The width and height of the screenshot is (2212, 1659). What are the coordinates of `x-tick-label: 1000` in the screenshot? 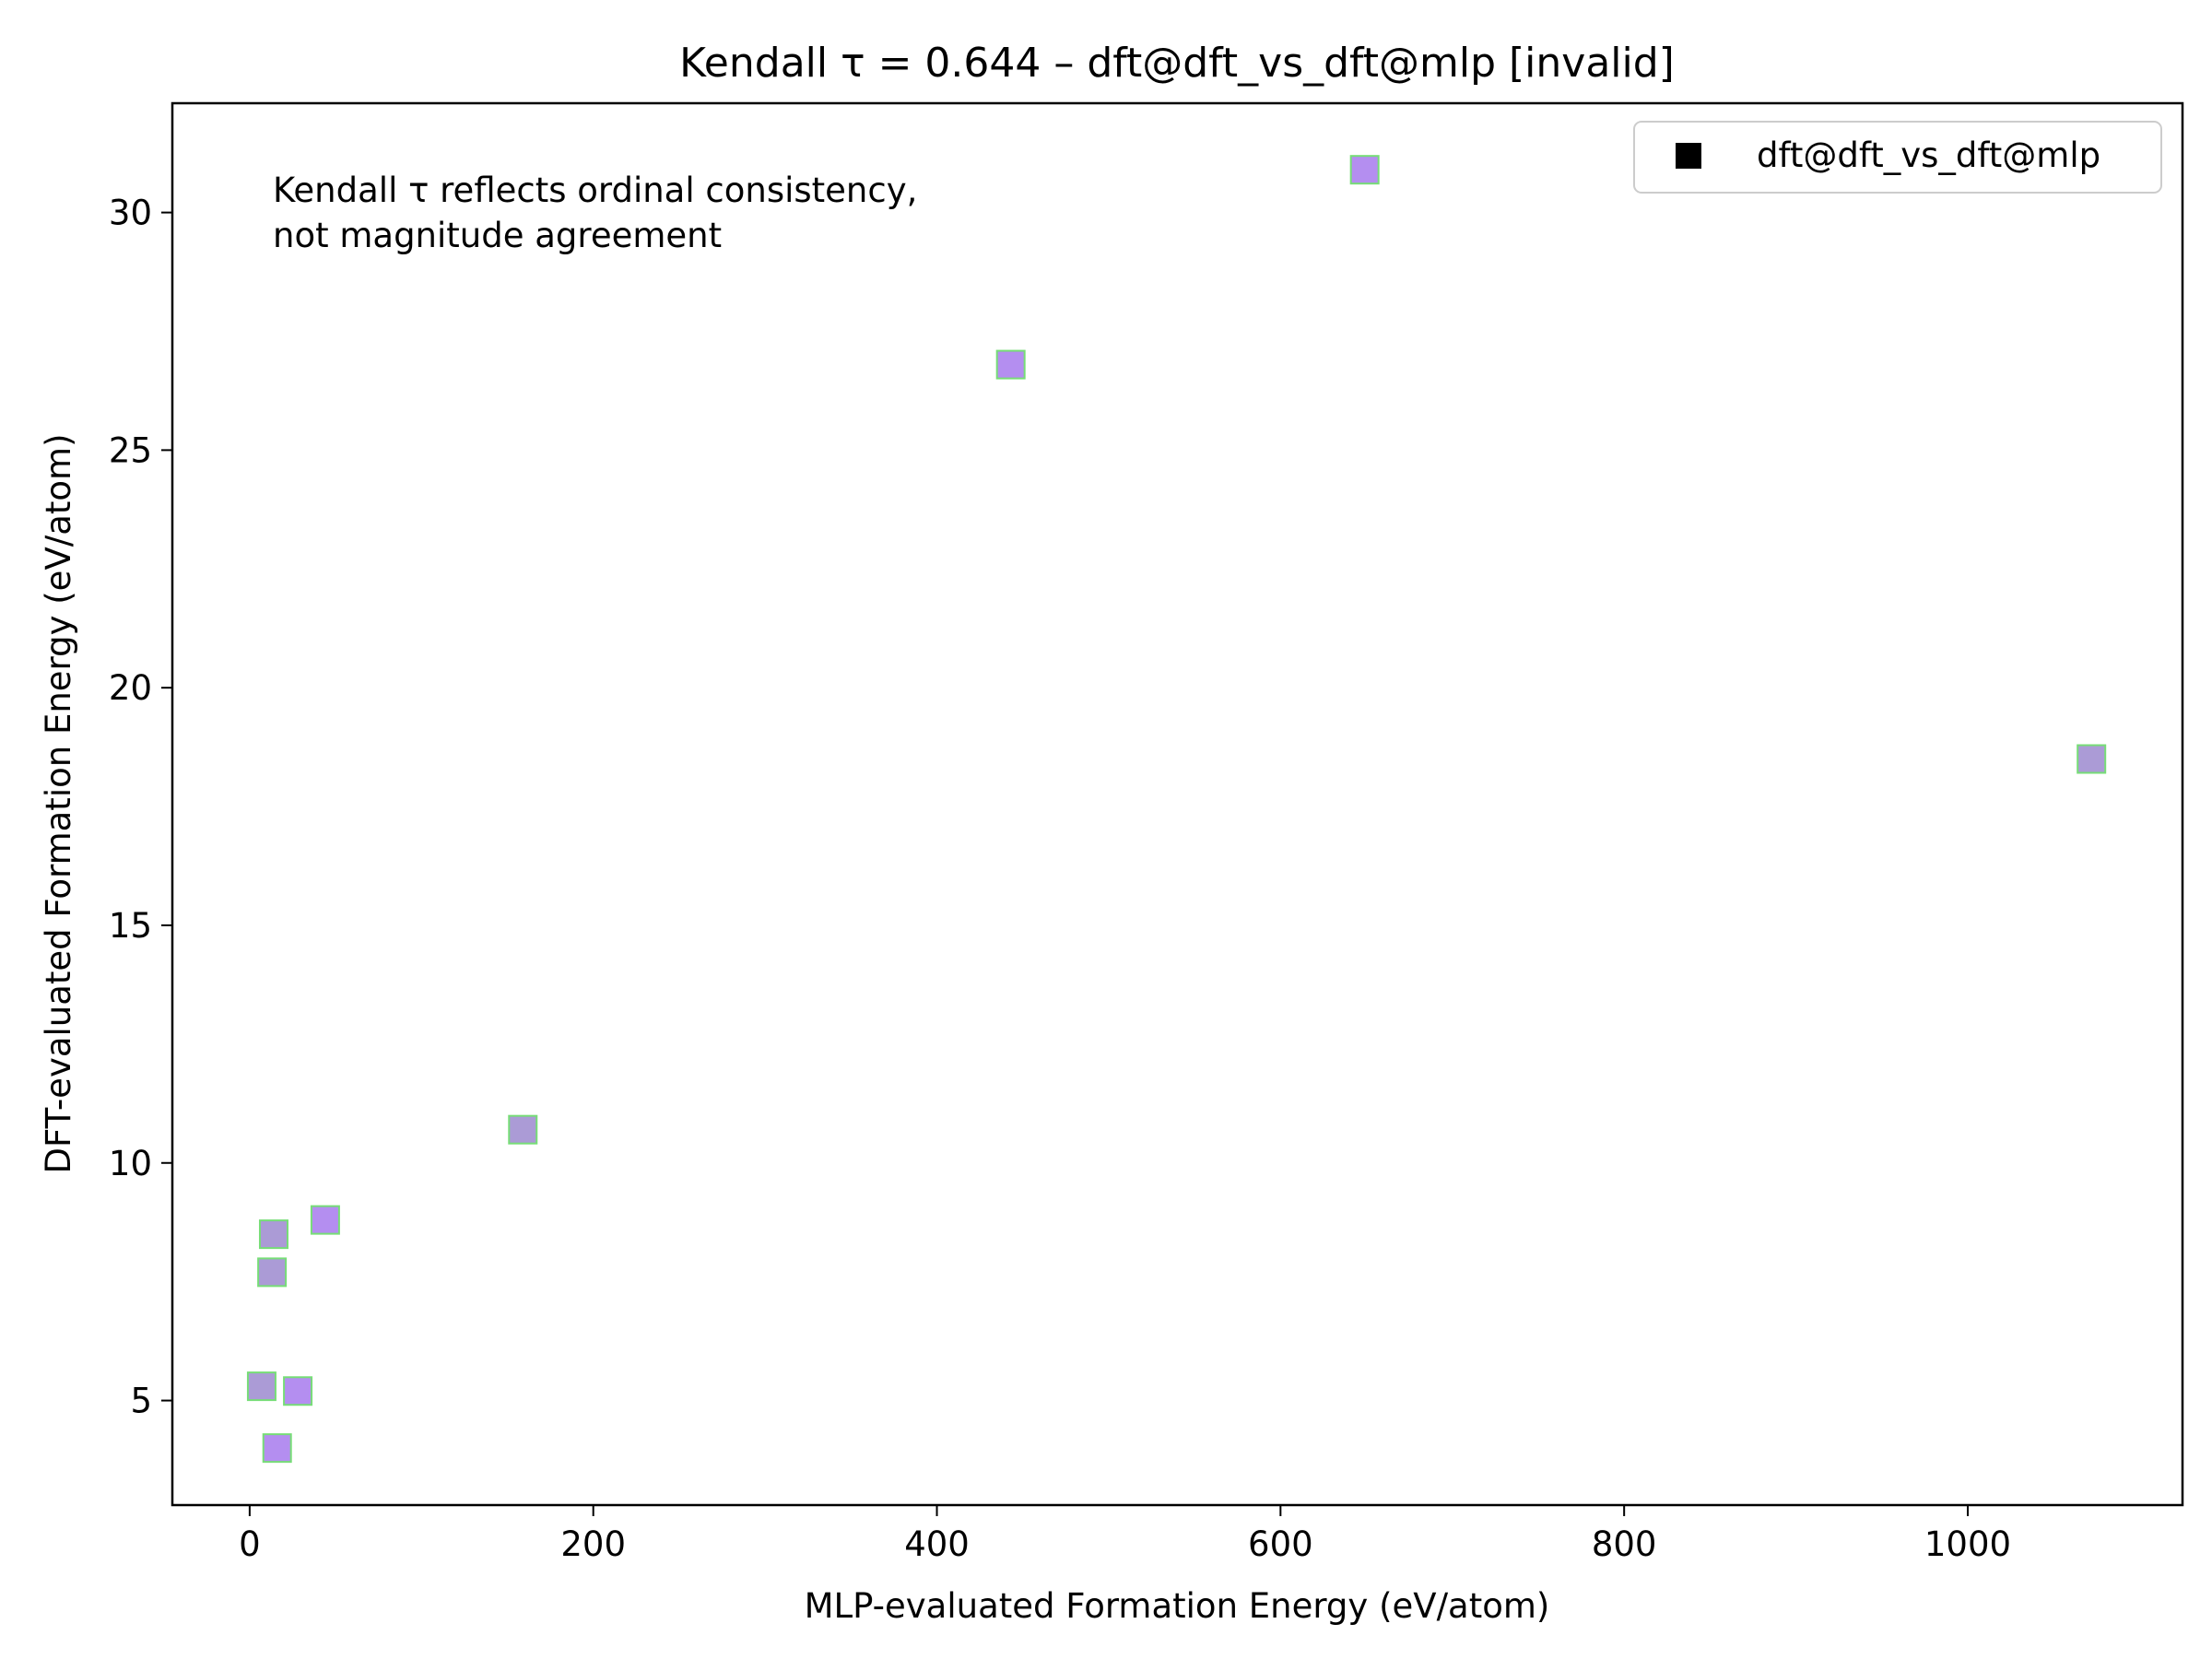 It's located at (1967, 1544).